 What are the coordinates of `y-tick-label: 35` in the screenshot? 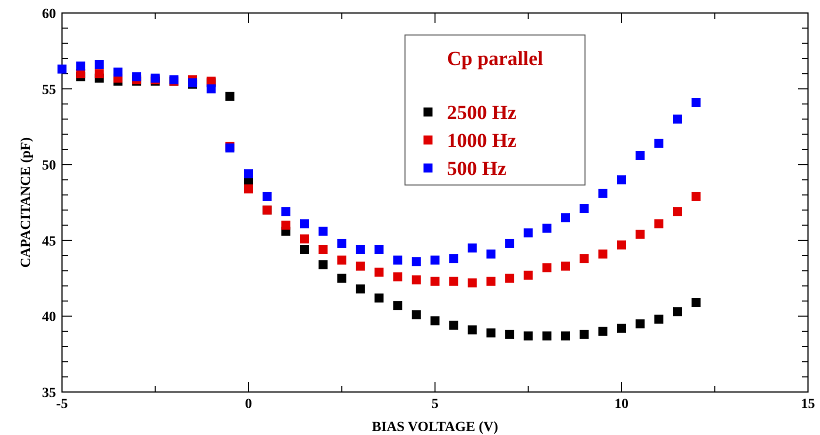 It's located at (49, 393).